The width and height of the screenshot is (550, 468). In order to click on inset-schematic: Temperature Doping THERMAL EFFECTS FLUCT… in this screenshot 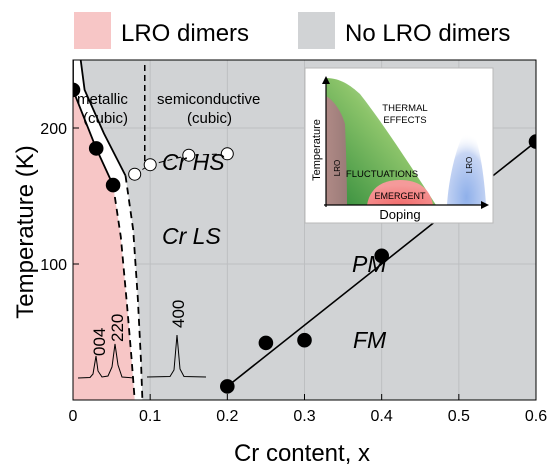, I will do `click(399, 145)`.